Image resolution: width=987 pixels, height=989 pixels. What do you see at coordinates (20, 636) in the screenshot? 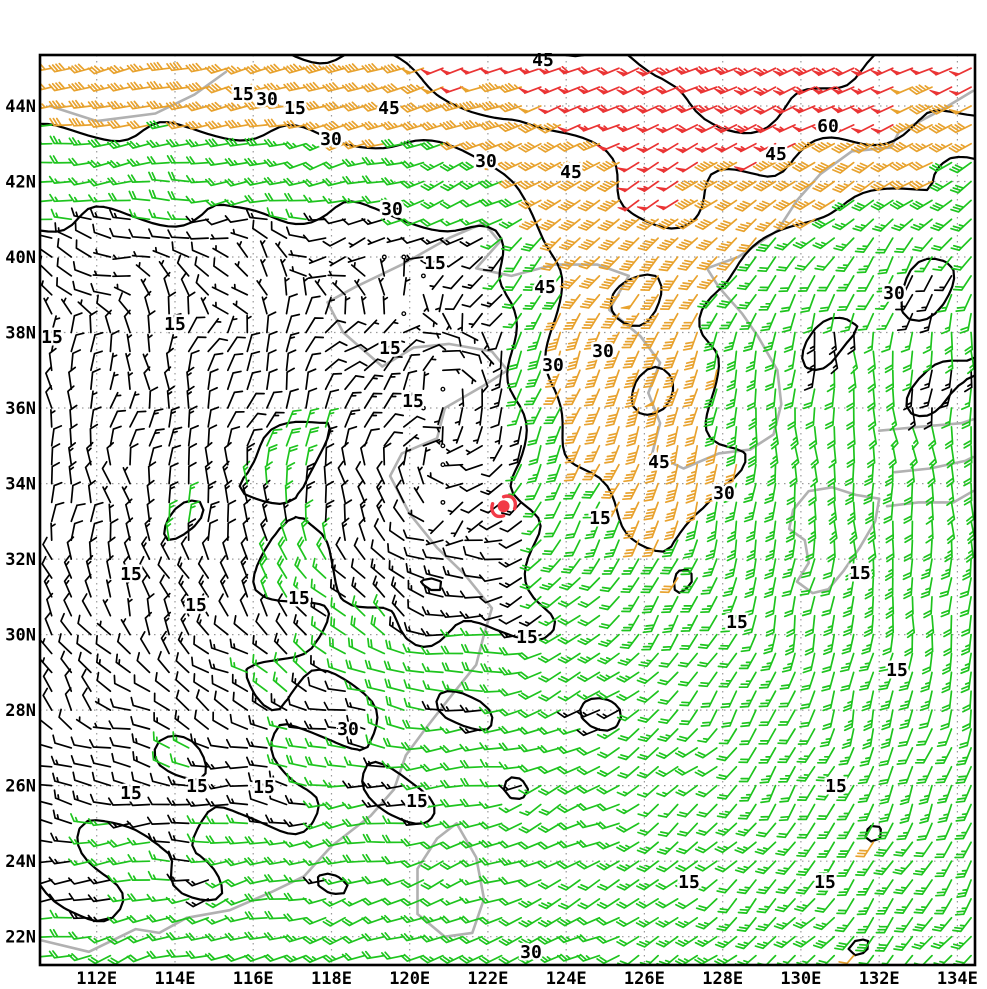
I see `svg-text: 30N` at bounding box center [20, 636].